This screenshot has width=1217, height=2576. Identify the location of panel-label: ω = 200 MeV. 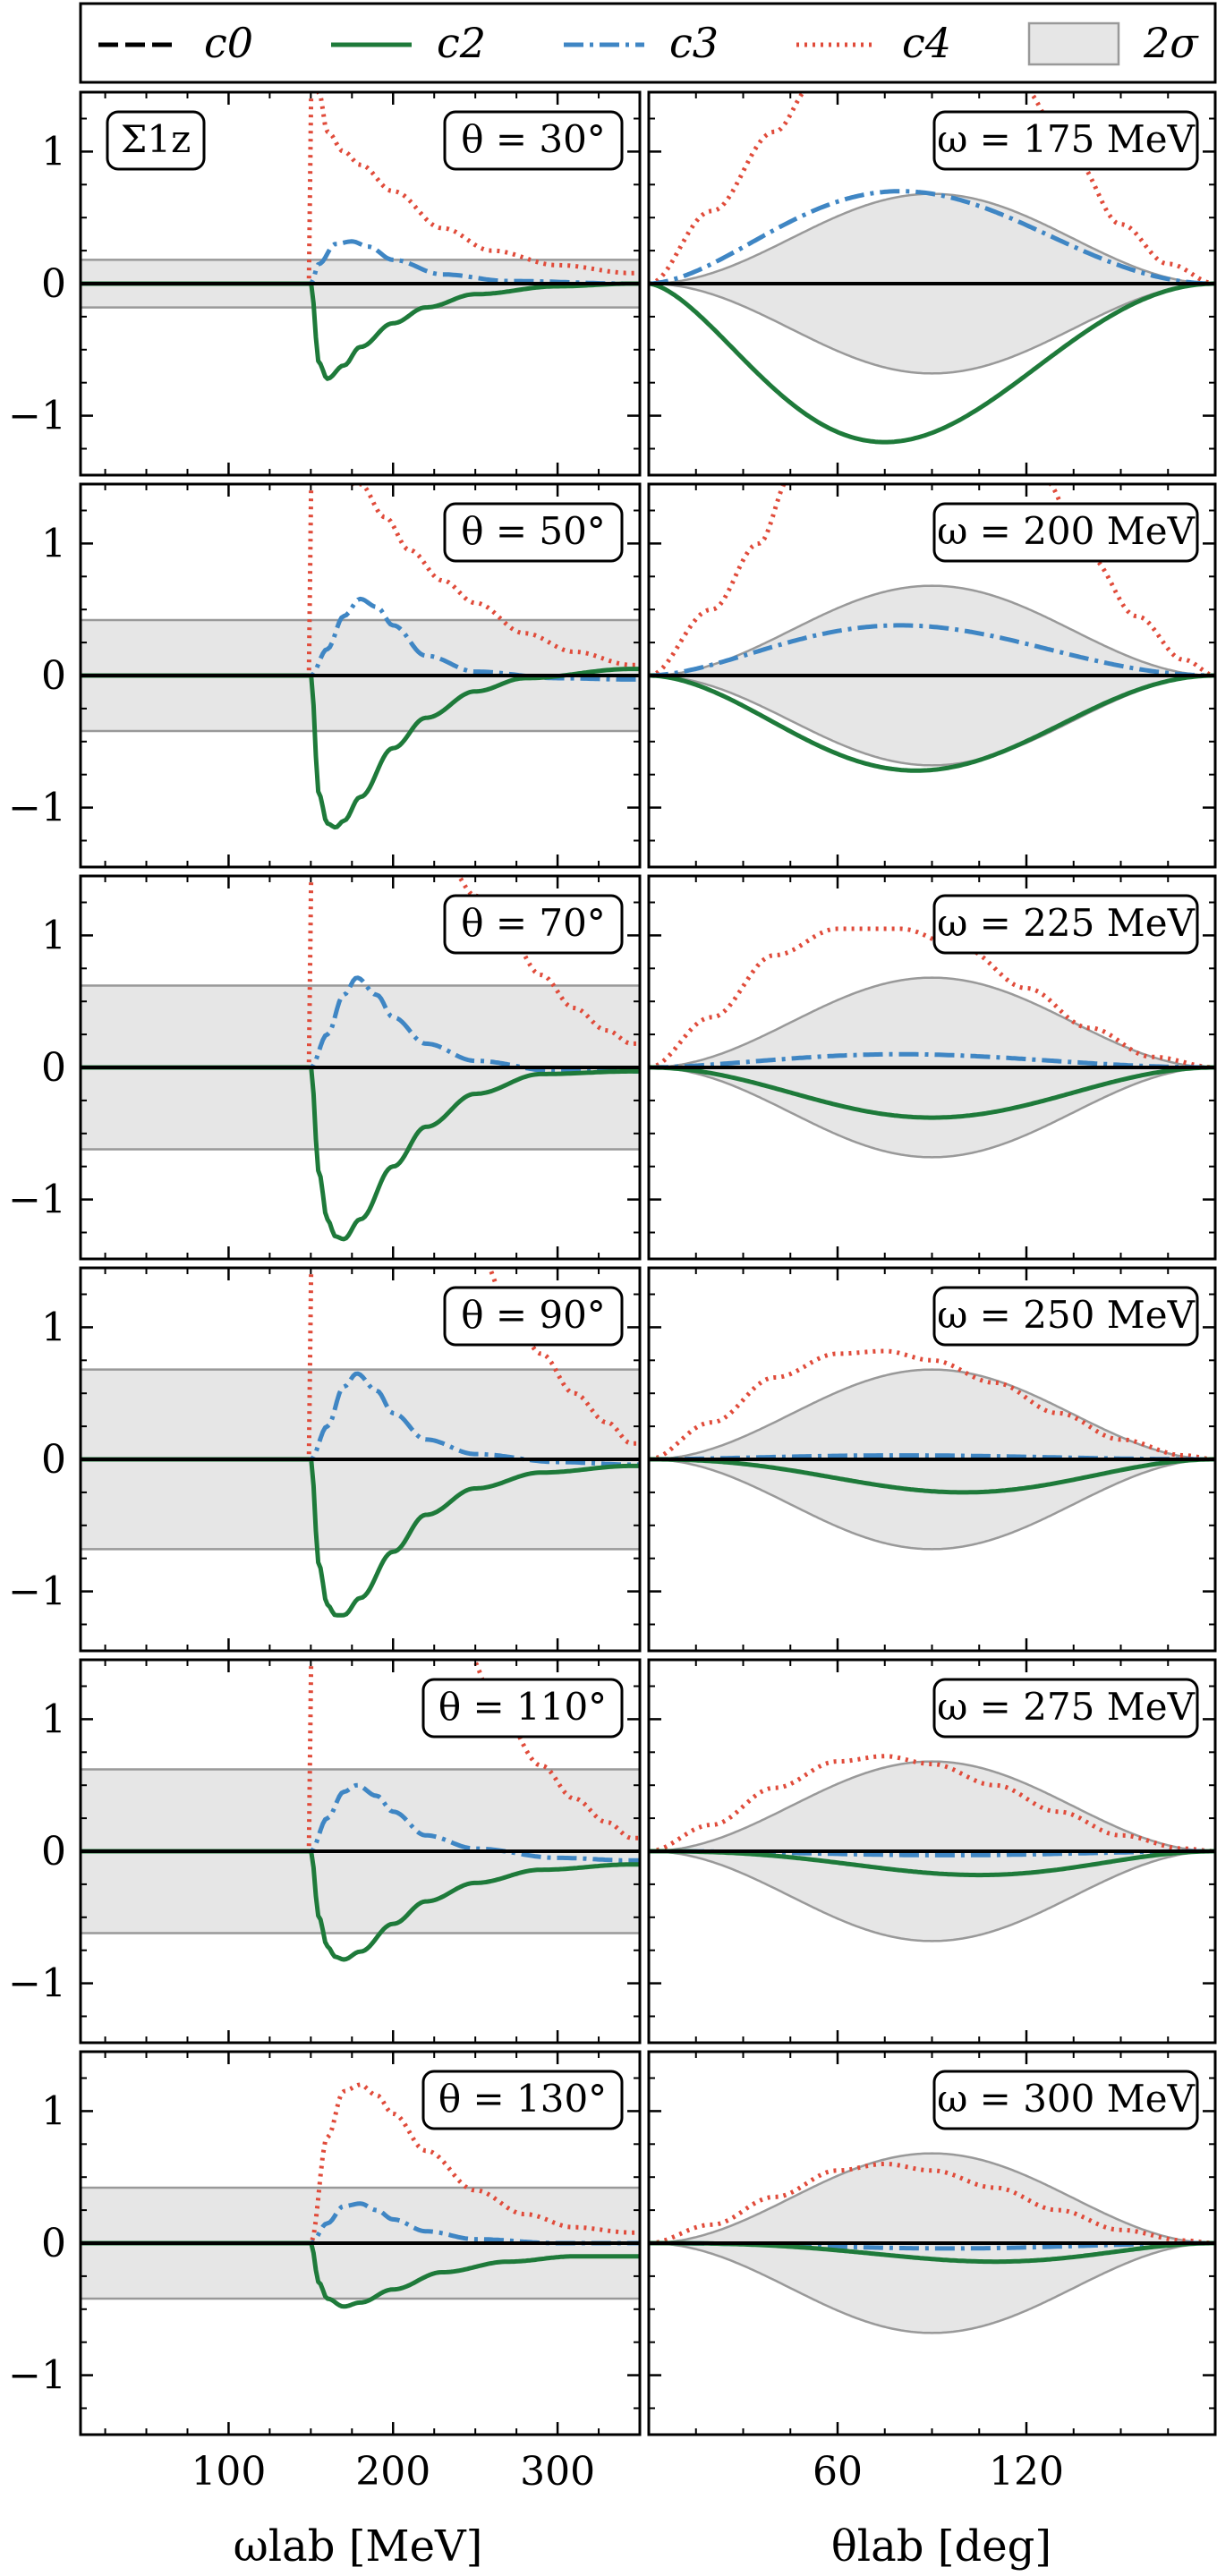
(1066, 531).